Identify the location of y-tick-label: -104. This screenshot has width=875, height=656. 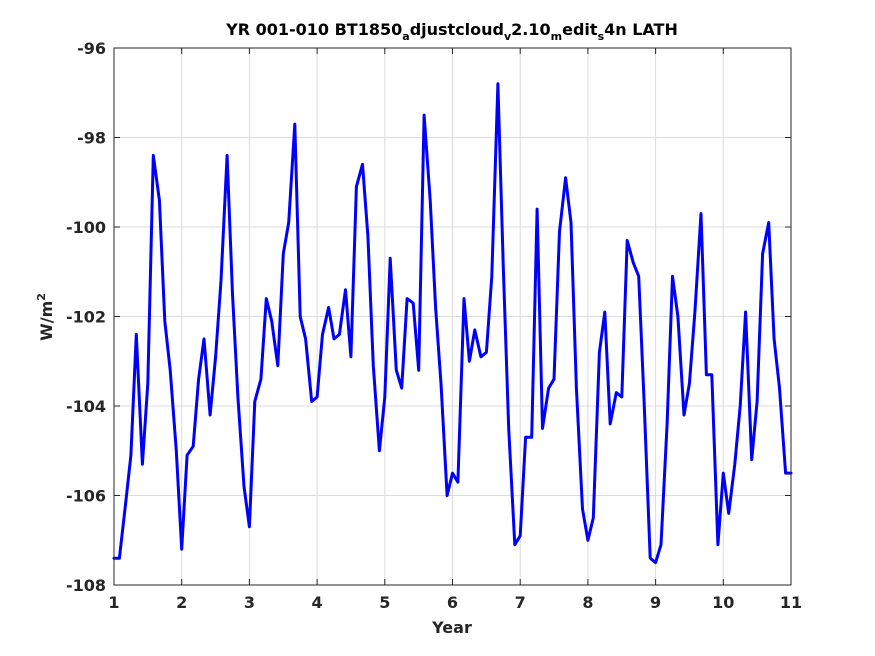
(86, 406).